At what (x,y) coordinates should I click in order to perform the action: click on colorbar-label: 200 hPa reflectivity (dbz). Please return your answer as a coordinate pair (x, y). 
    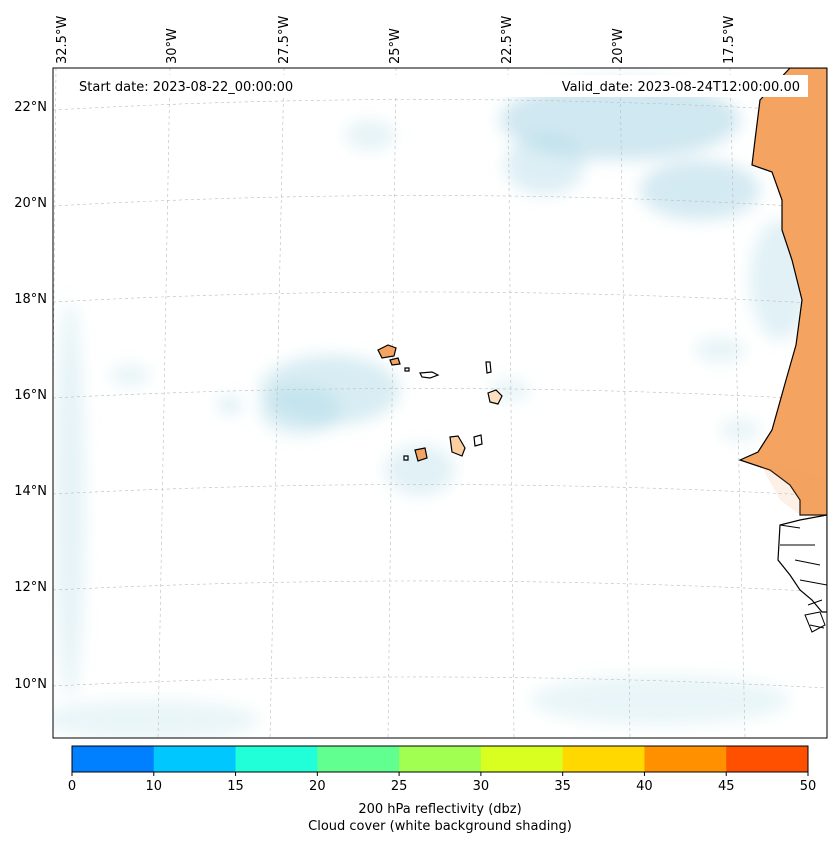
    Looking at the image, I should click on (439, 809).